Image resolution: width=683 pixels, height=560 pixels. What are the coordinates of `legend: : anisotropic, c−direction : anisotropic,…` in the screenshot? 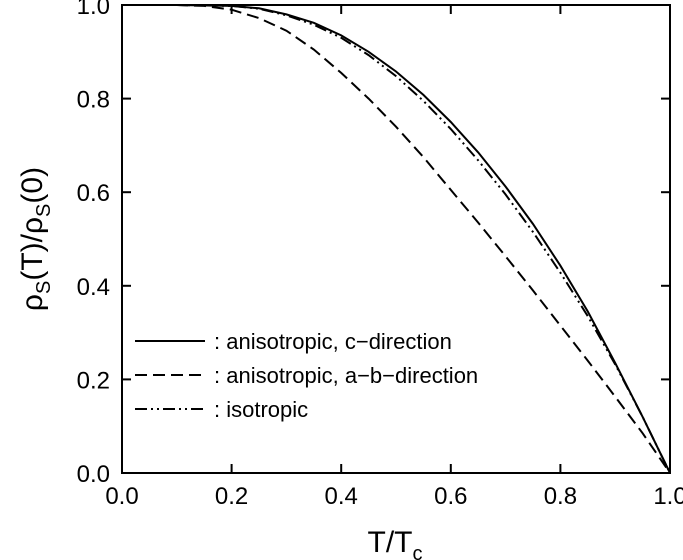 It's located at (306, 375).